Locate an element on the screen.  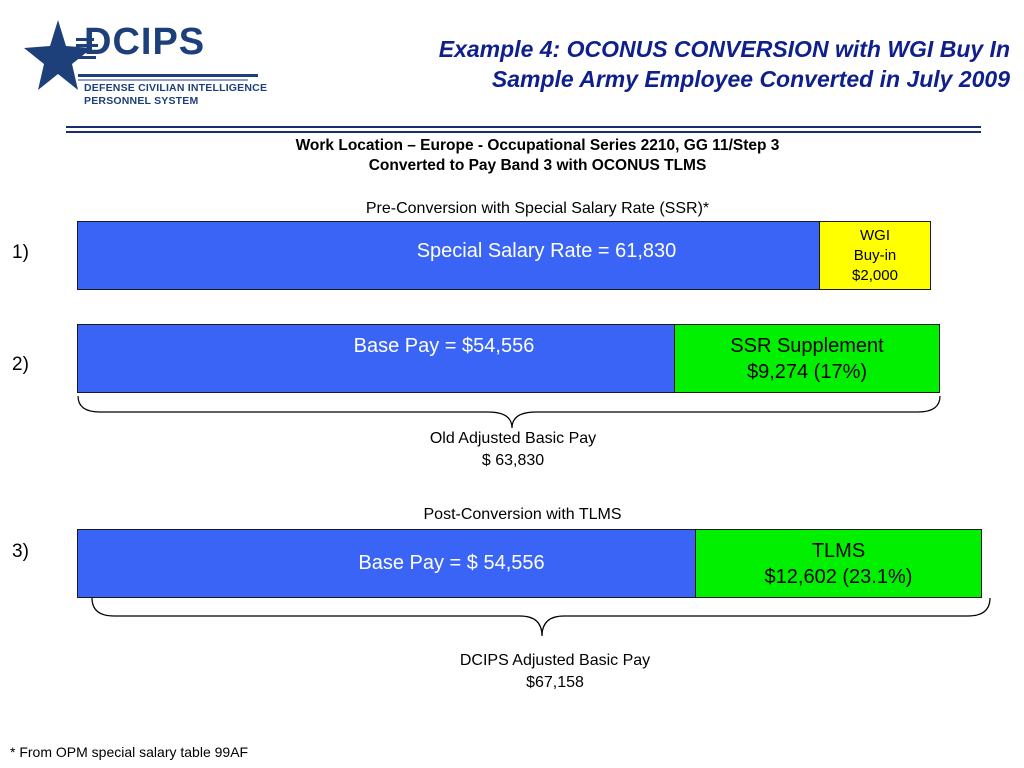
row-label-3: 3) is located at coordinates (20, 551).